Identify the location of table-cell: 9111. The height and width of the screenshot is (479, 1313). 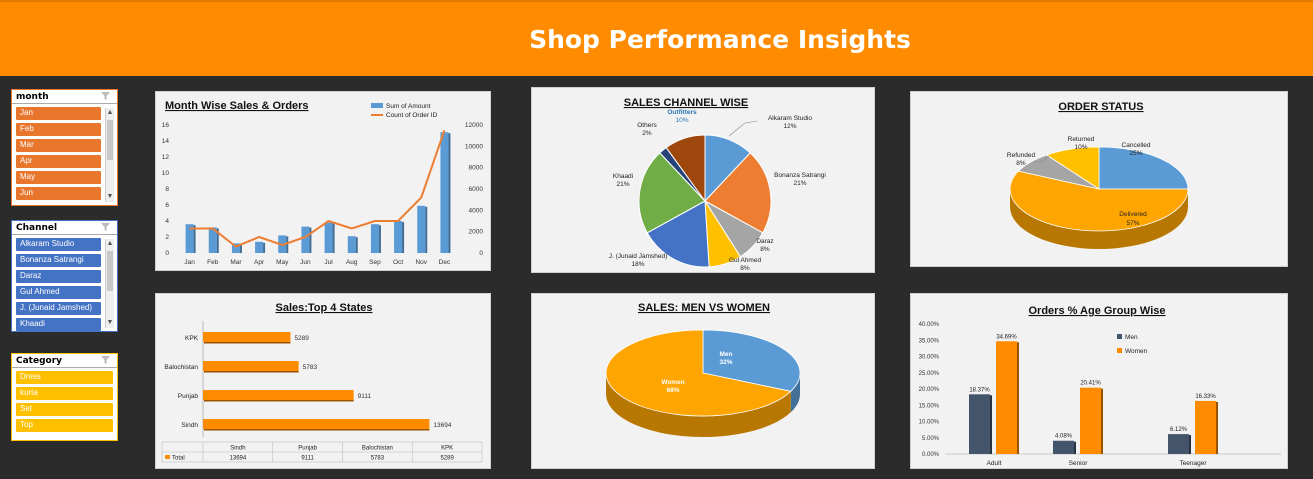
(307, 459).